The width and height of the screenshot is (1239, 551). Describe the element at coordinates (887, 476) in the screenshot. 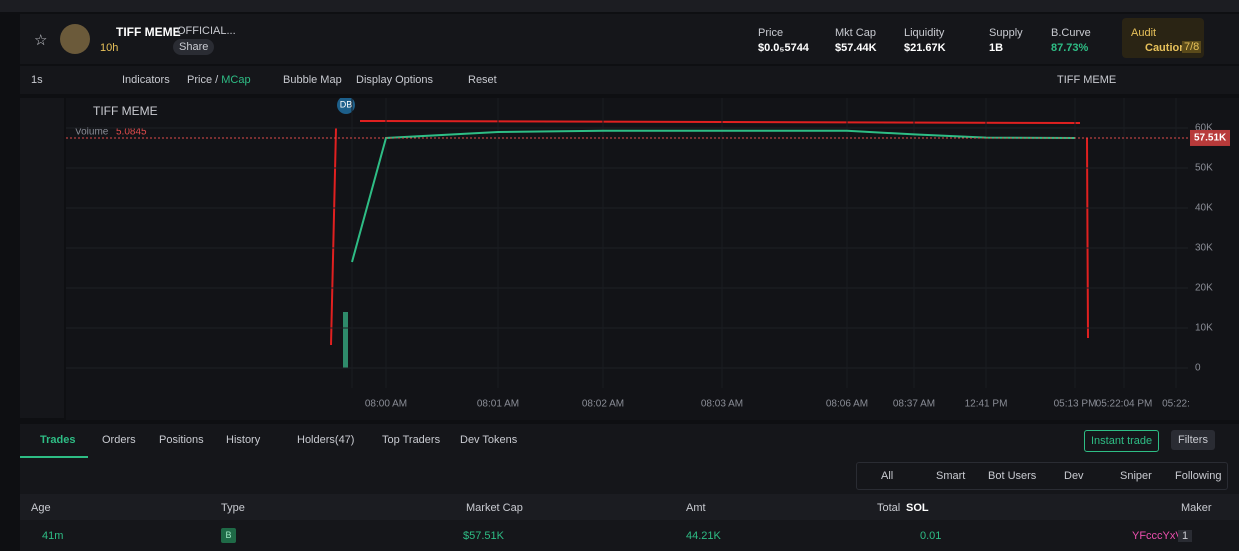

I see `filter-option: All` at that location.